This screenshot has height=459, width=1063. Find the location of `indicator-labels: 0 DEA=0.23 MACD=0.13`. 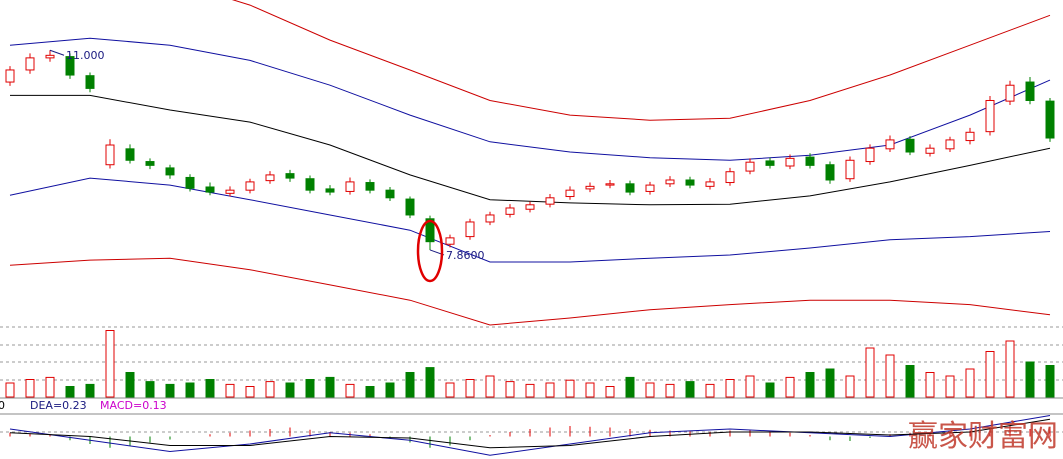

indicator-labels: 0 DEA=0.23 MACD=0.13 is located at coordinates (83, 405).